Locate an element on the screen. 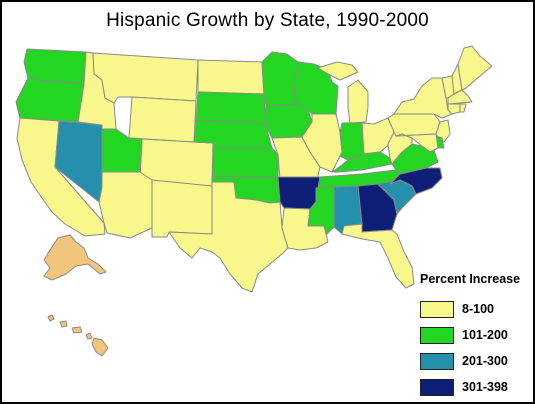 This screenshot has height=404, width=535. state-ca is located at coordinates (61, 177).